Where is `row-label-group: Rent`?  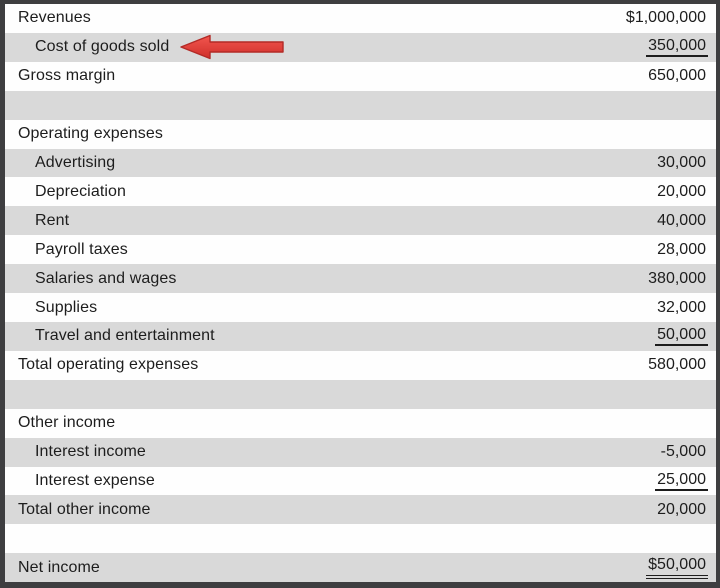
row-label-group: Rent is located at coordinates (37, 221).